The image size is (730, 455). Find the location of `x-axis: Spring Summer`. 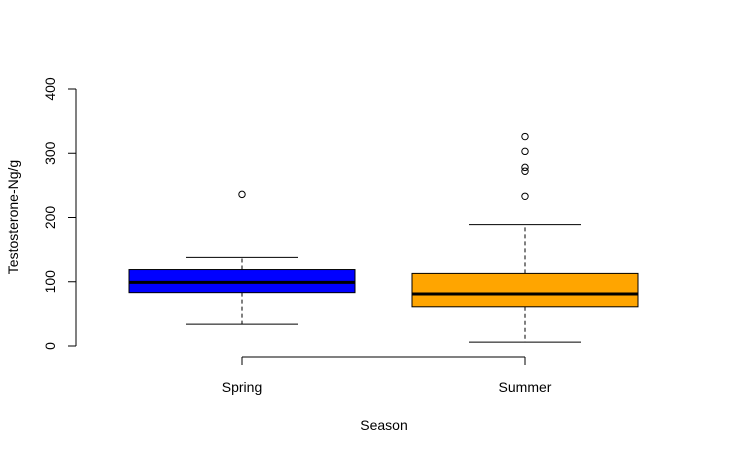

x-axis: Spring Summer is located at coordinates (387, 375).